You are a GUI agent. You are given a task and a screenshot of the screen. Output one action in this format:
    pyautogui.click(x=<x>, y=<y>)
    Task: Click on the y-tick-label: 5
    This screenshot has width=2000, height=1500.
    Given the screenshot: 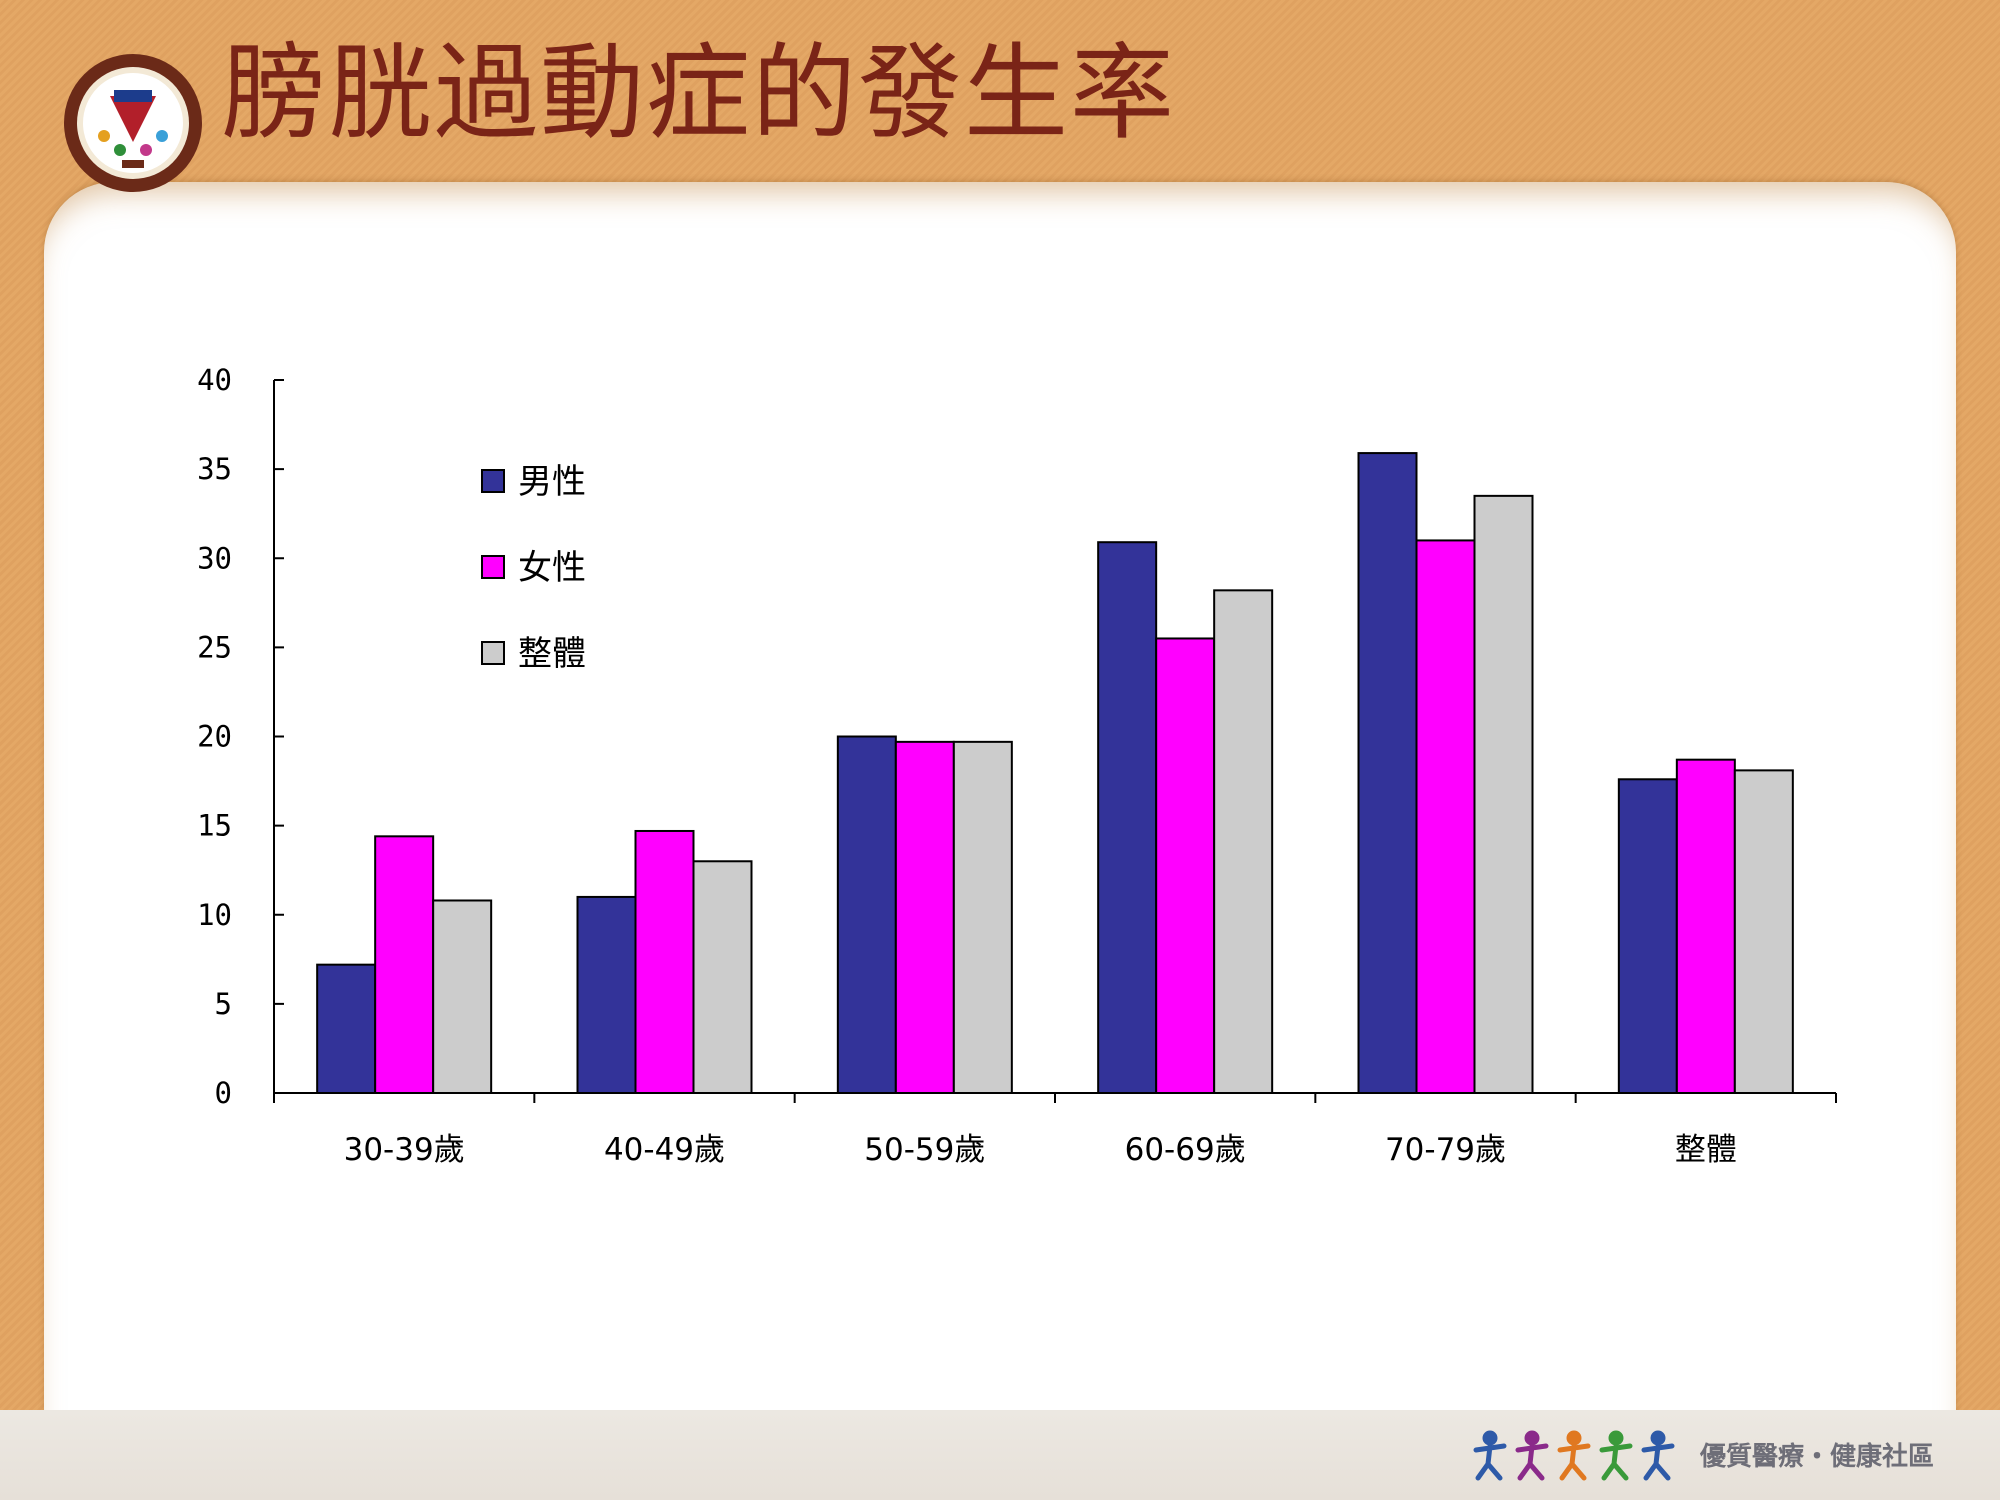 What is the action you would take?
    pyautogui.click(x=223, y=1004)
    